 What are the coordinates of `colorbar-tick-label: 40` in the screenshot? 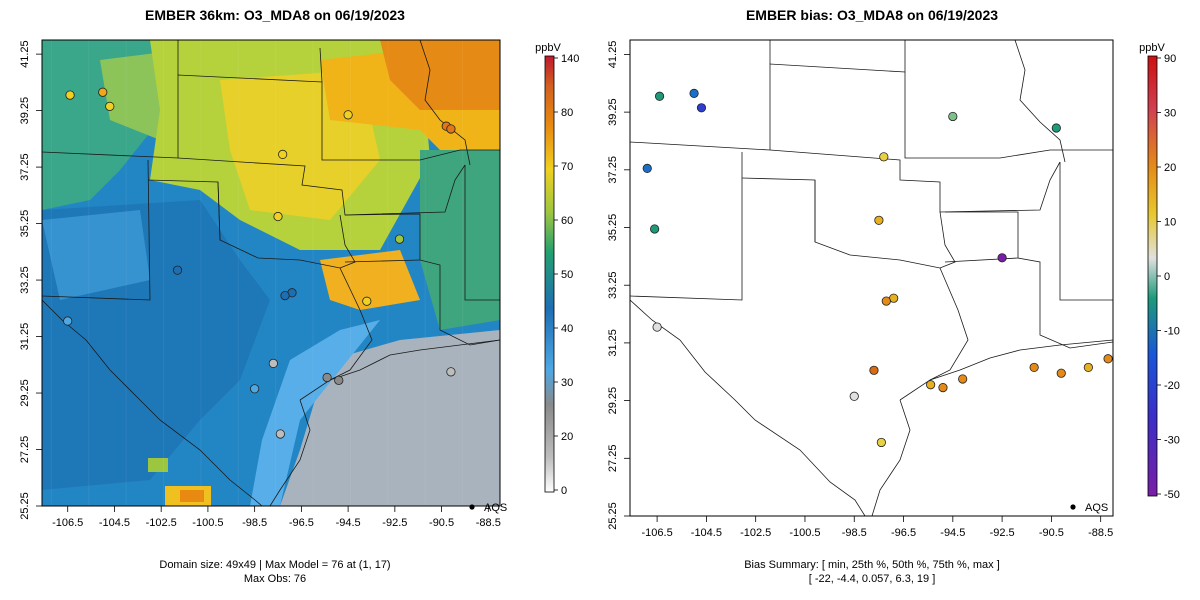 It's located at (567, 329).